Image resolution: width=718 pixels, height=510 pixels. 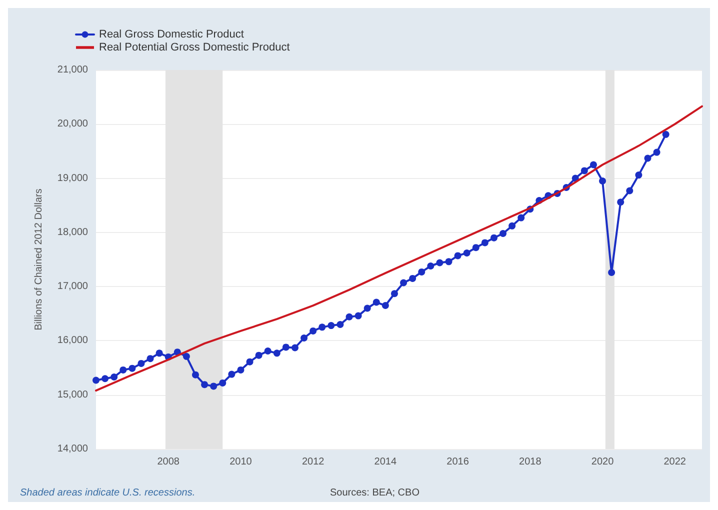 I want to click on x-tick-label: 2016, so click(x=458, y=462).